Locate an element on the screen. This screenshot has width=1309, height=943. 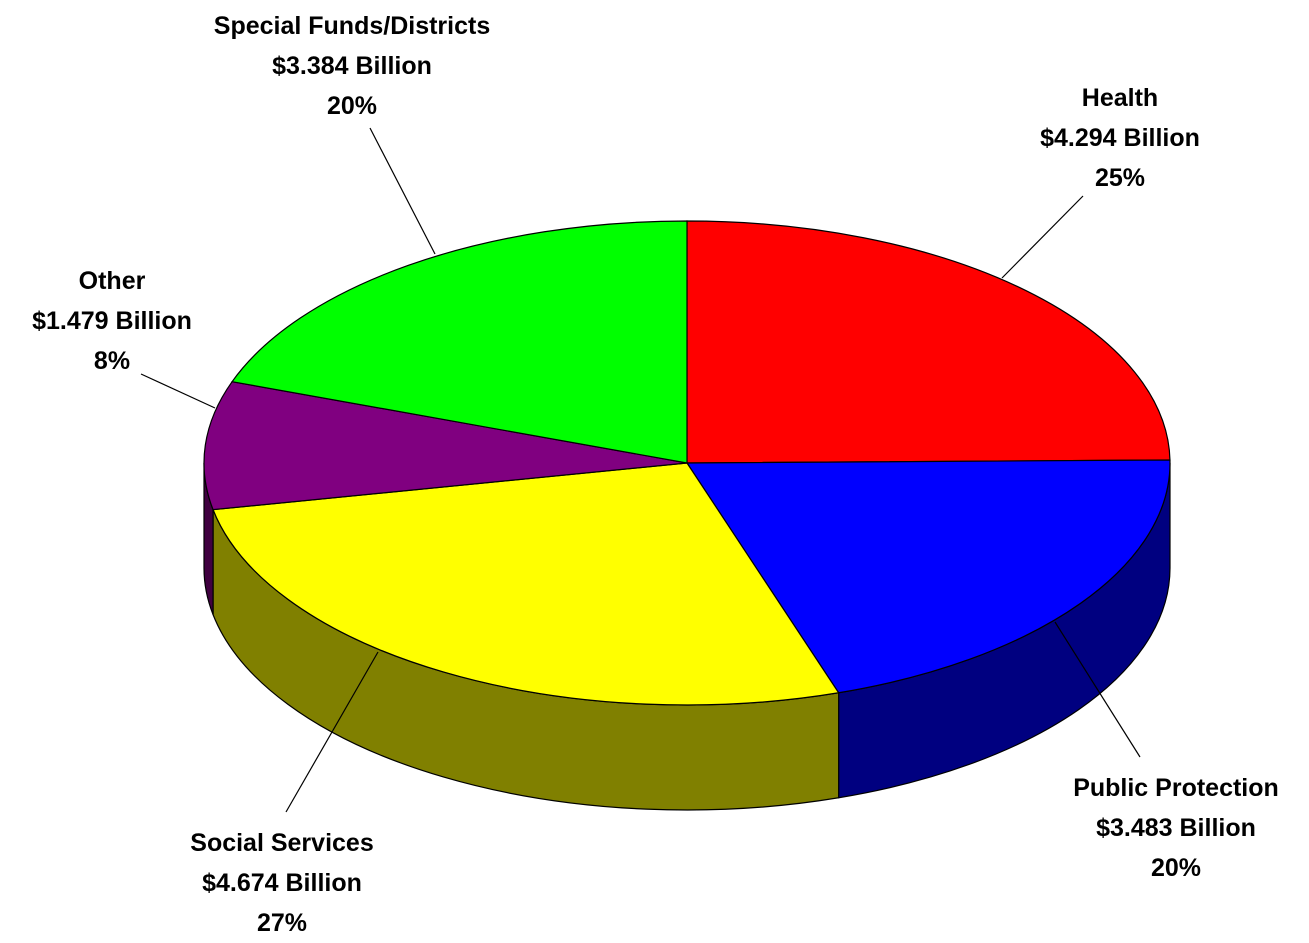
label-other-amount: $1.479 Billion is located at coordinates (112, 321).